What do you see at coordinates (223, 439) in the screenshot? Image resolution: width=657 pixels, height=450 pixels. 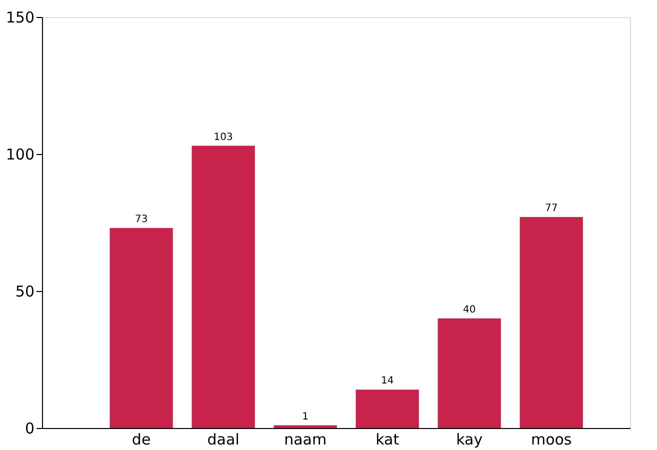 I see `x-tick-label: daal` at bounding box center [223, 439].